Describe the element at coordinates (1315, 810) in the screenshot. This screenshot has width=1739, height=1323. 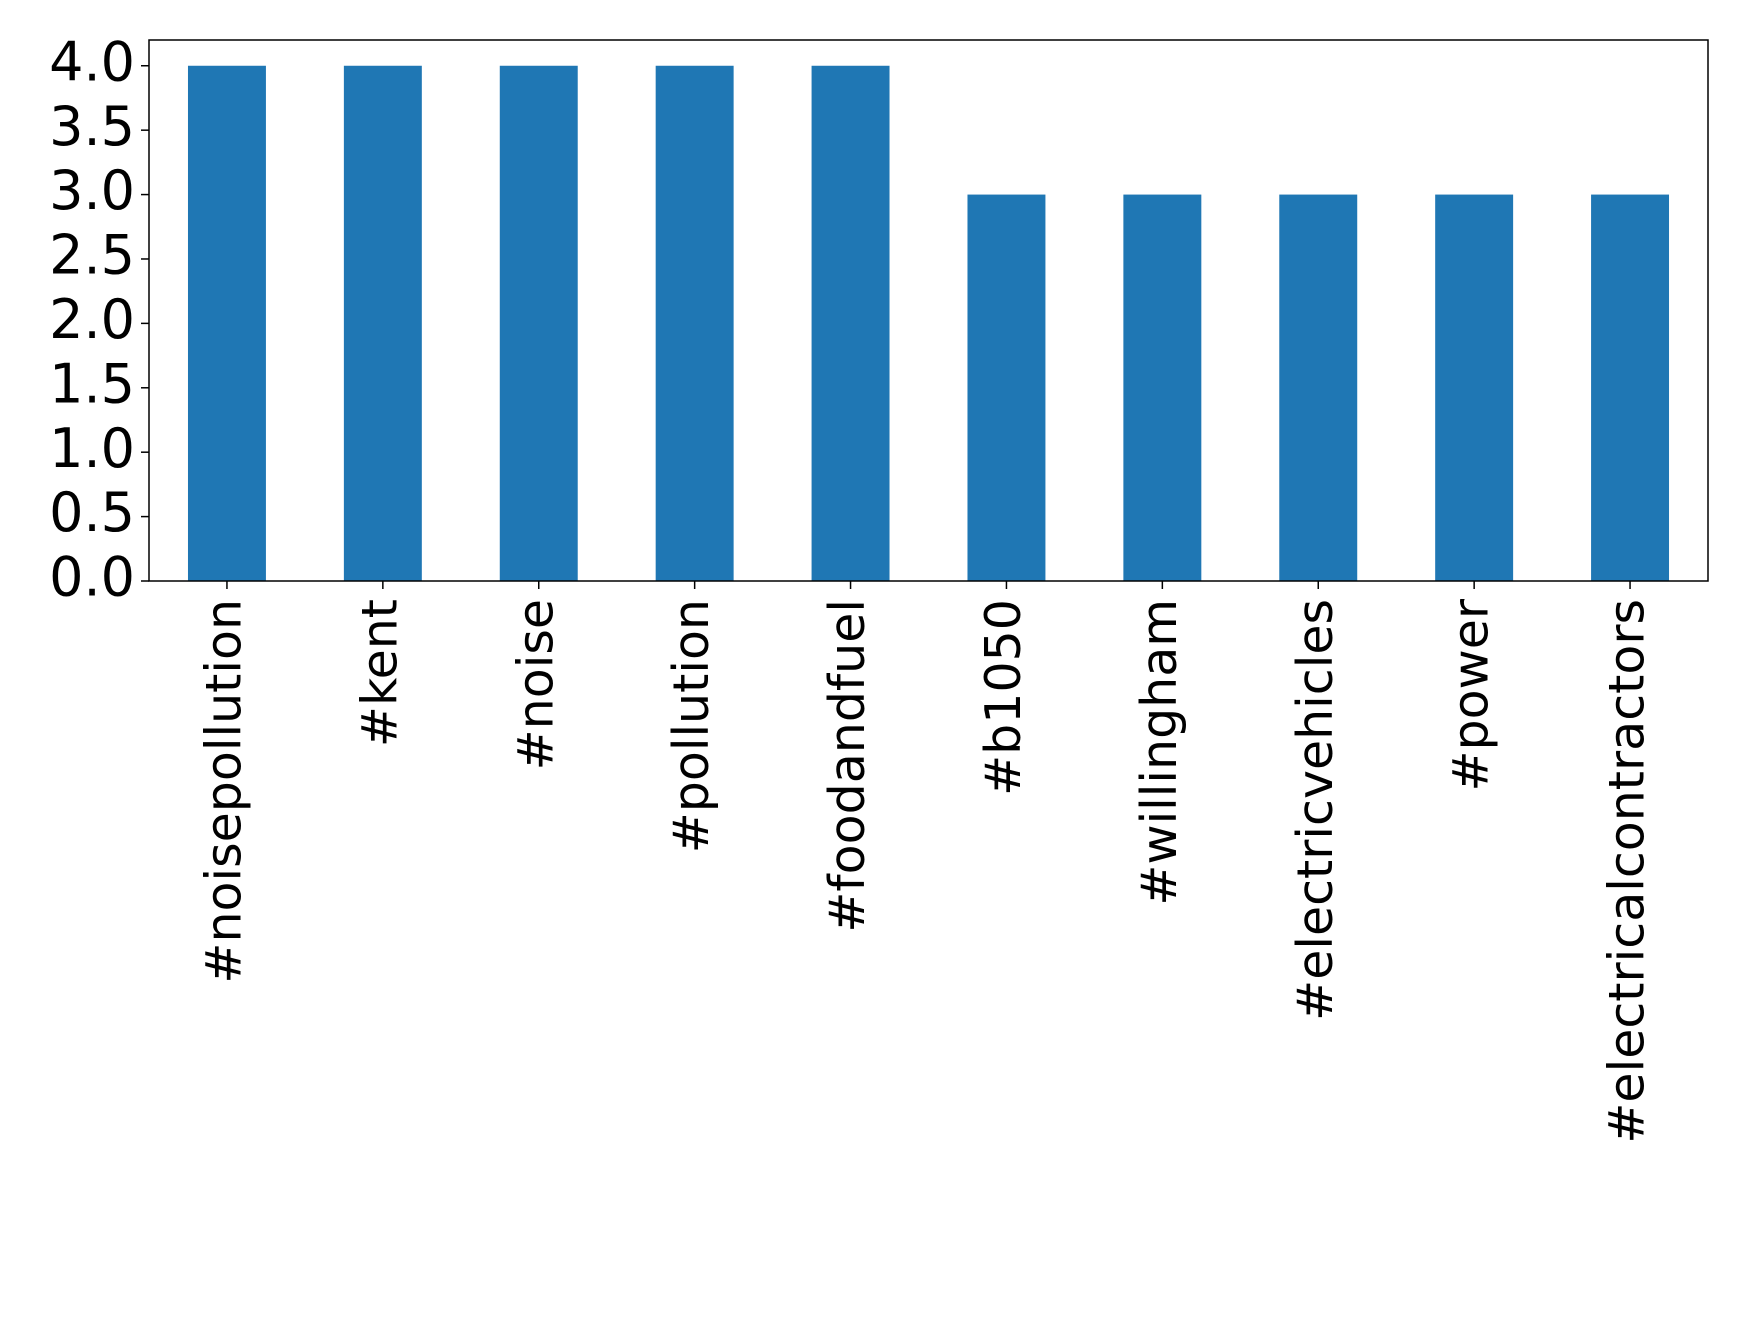
I see `x-tick-label: #electricvehicles` at that location.